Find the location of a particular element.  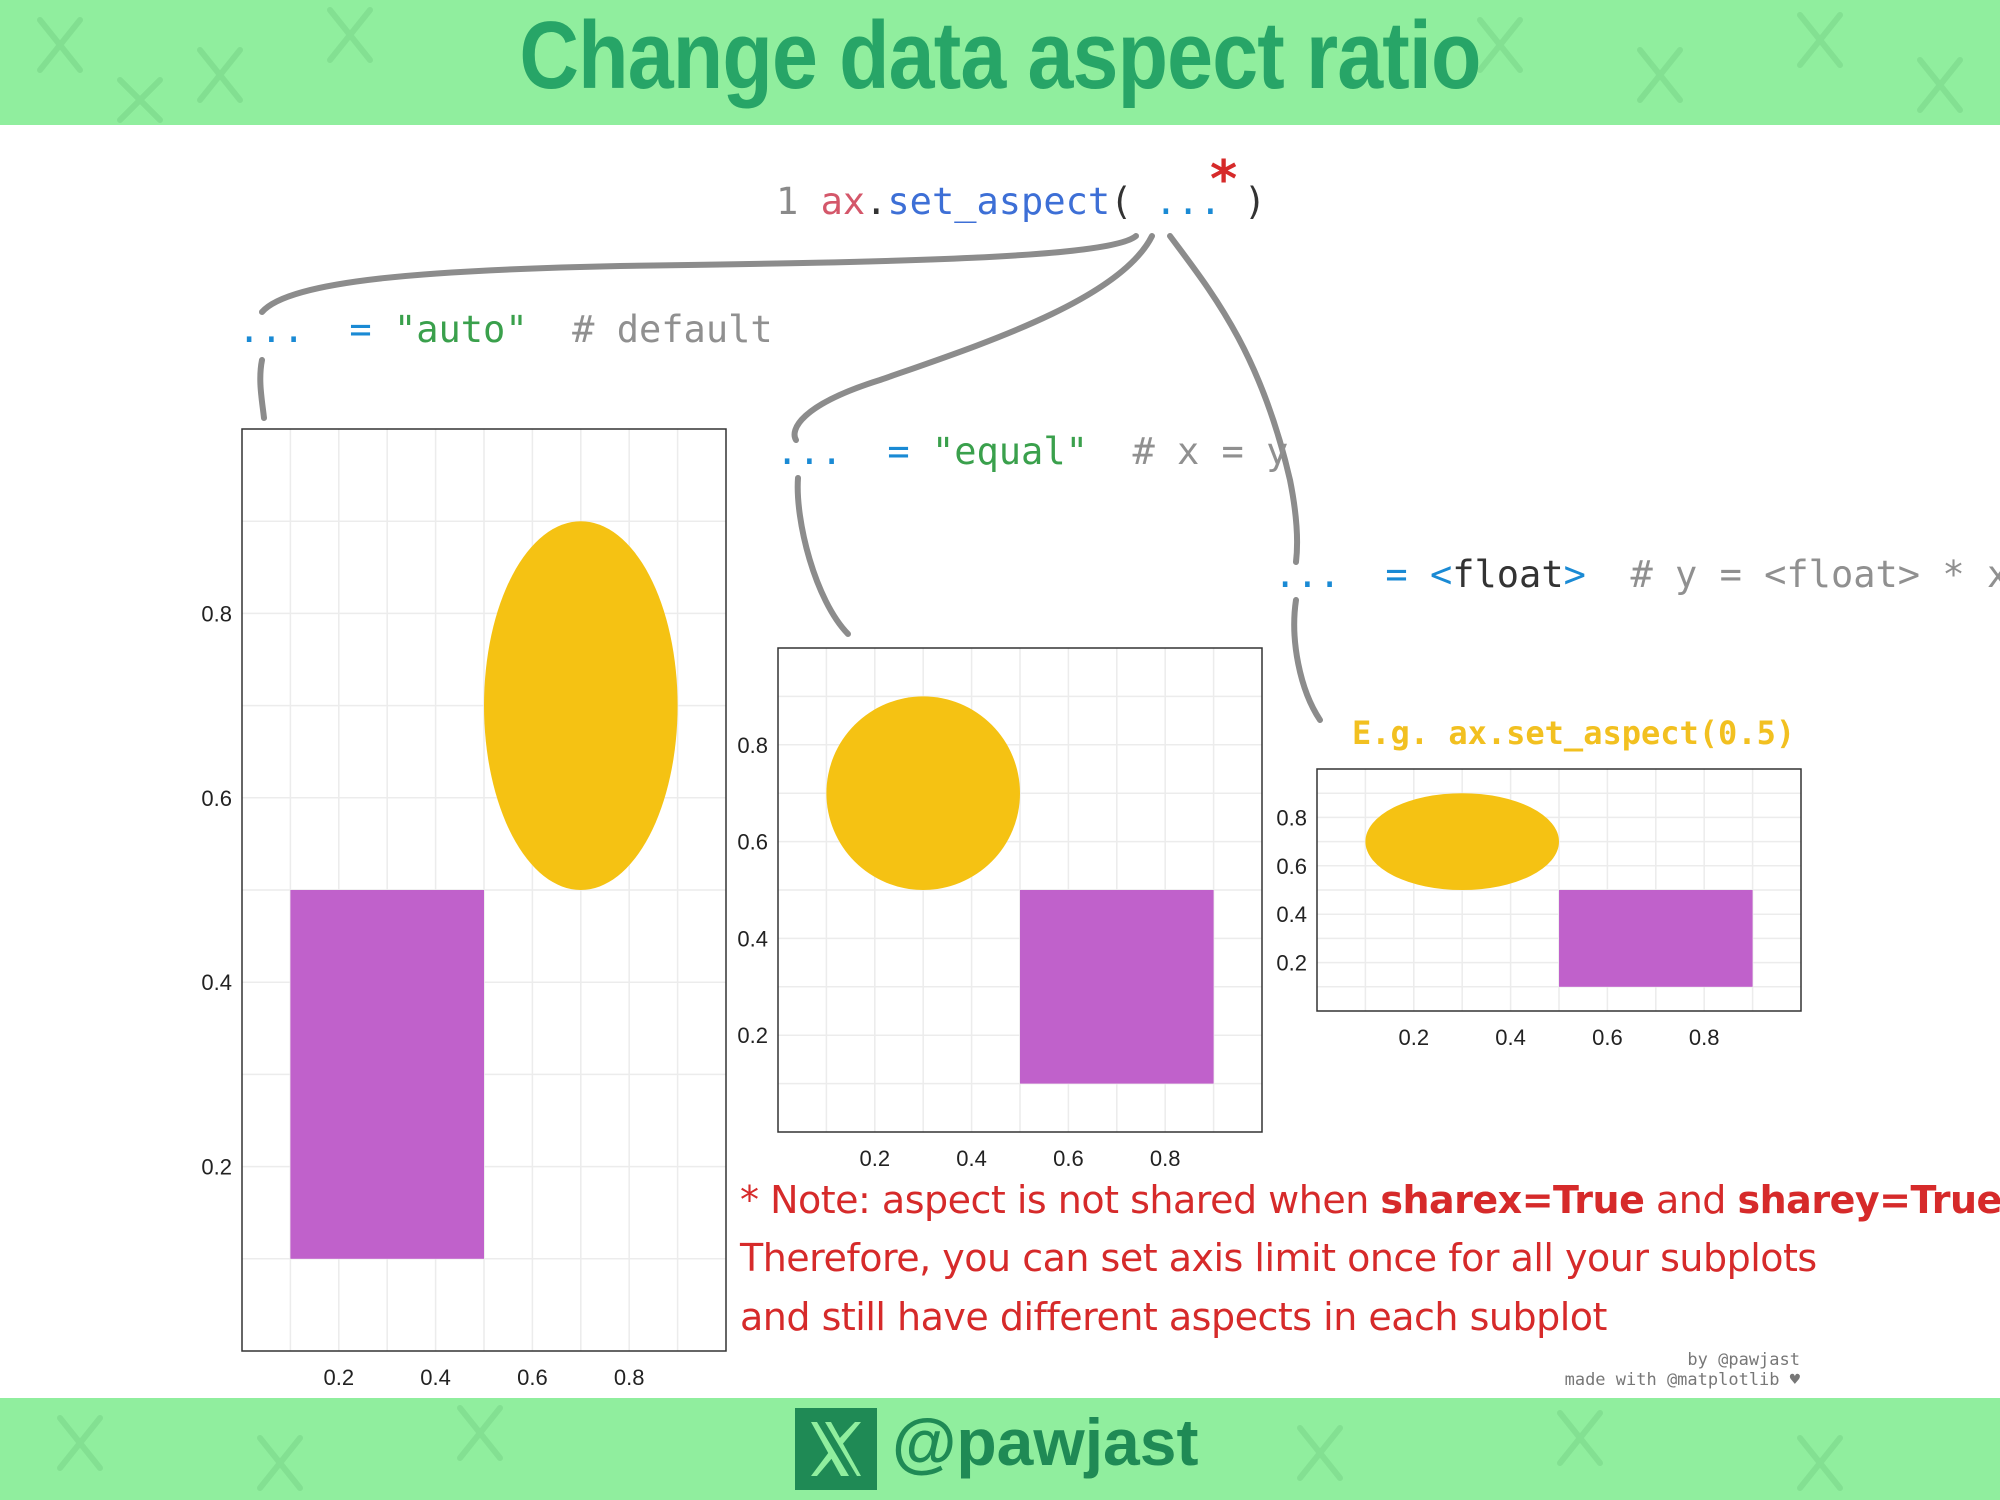

option-comment: # x = y is located at coordinates (1210, 451).